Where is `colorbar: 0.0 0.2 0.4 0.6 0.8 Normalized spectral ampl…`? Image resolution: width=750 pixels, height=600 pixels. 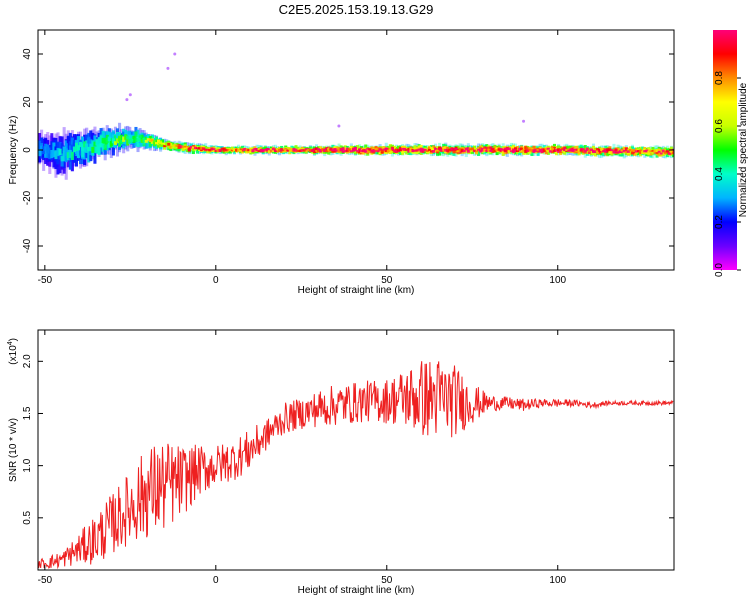
colorbar: 0.0 0.2 0.4 0.6 0.8 Normalized spectral ampl… is located at coordinates (731, 153).